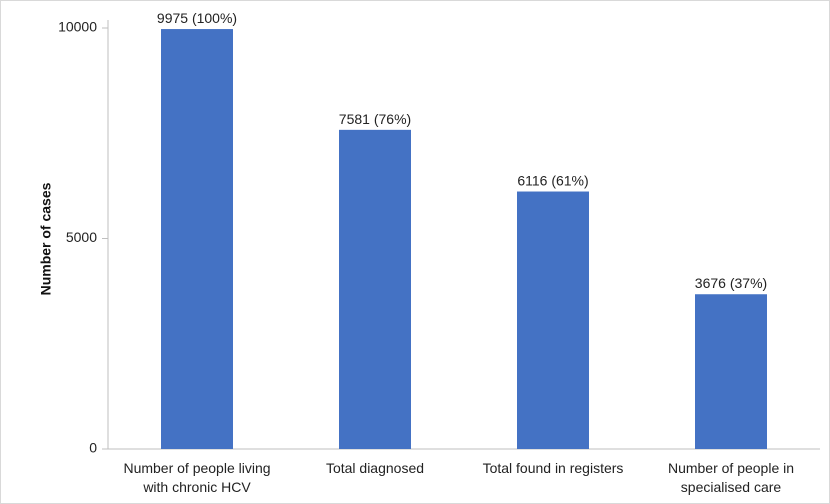 This screenshot has width=830, height=504. I want to click on category-label: Number of people in, so click(731, 468).